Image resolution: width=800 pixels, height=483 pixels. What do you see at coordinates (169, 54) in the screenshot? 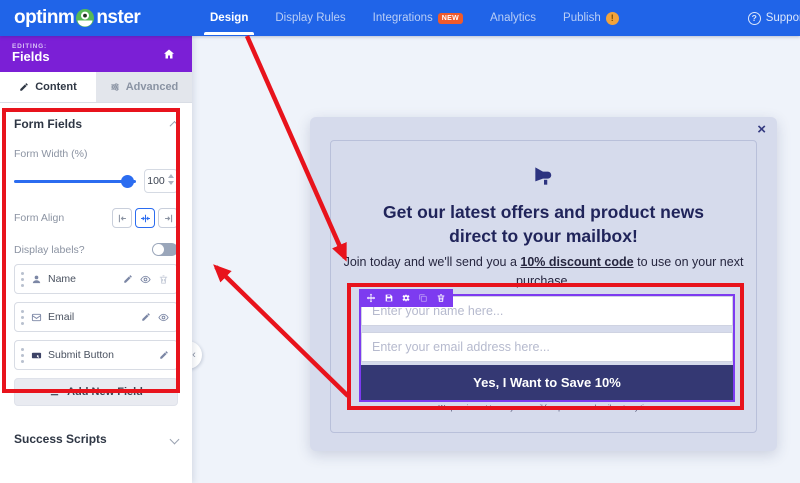
I see `home-button` at bounding box center [169, 54].